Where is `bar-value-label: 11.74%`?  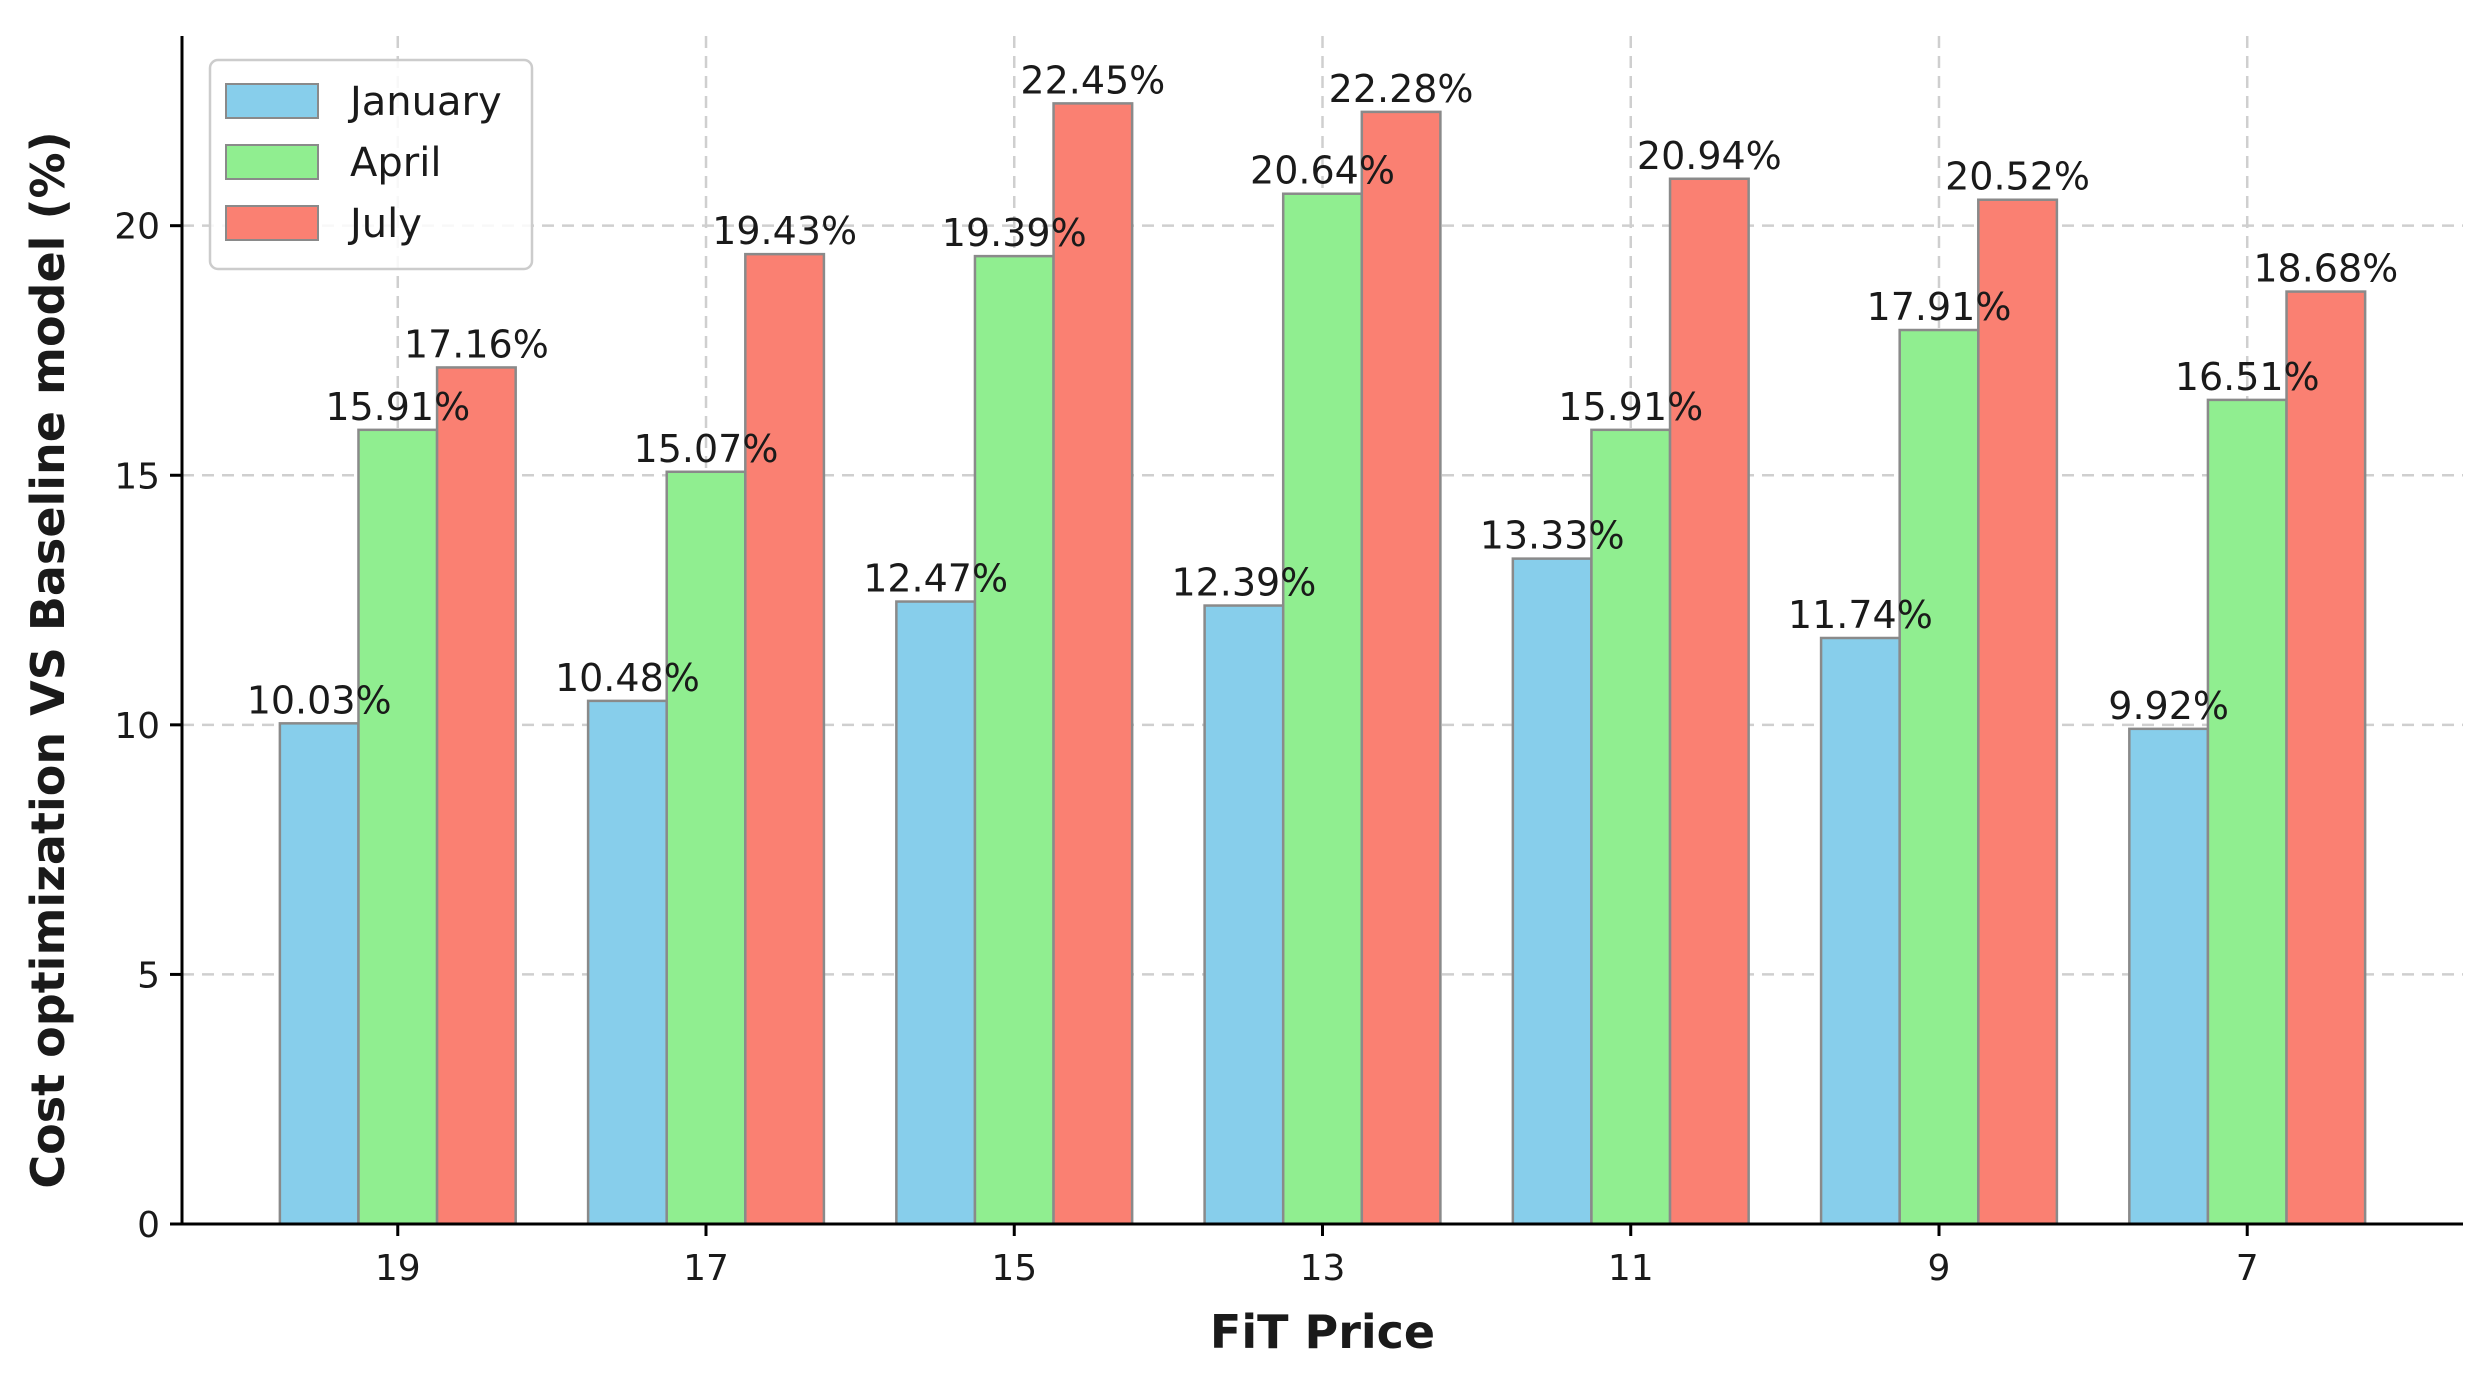 bar-value-label: 11.74% is located at coordinates (1860, 615).